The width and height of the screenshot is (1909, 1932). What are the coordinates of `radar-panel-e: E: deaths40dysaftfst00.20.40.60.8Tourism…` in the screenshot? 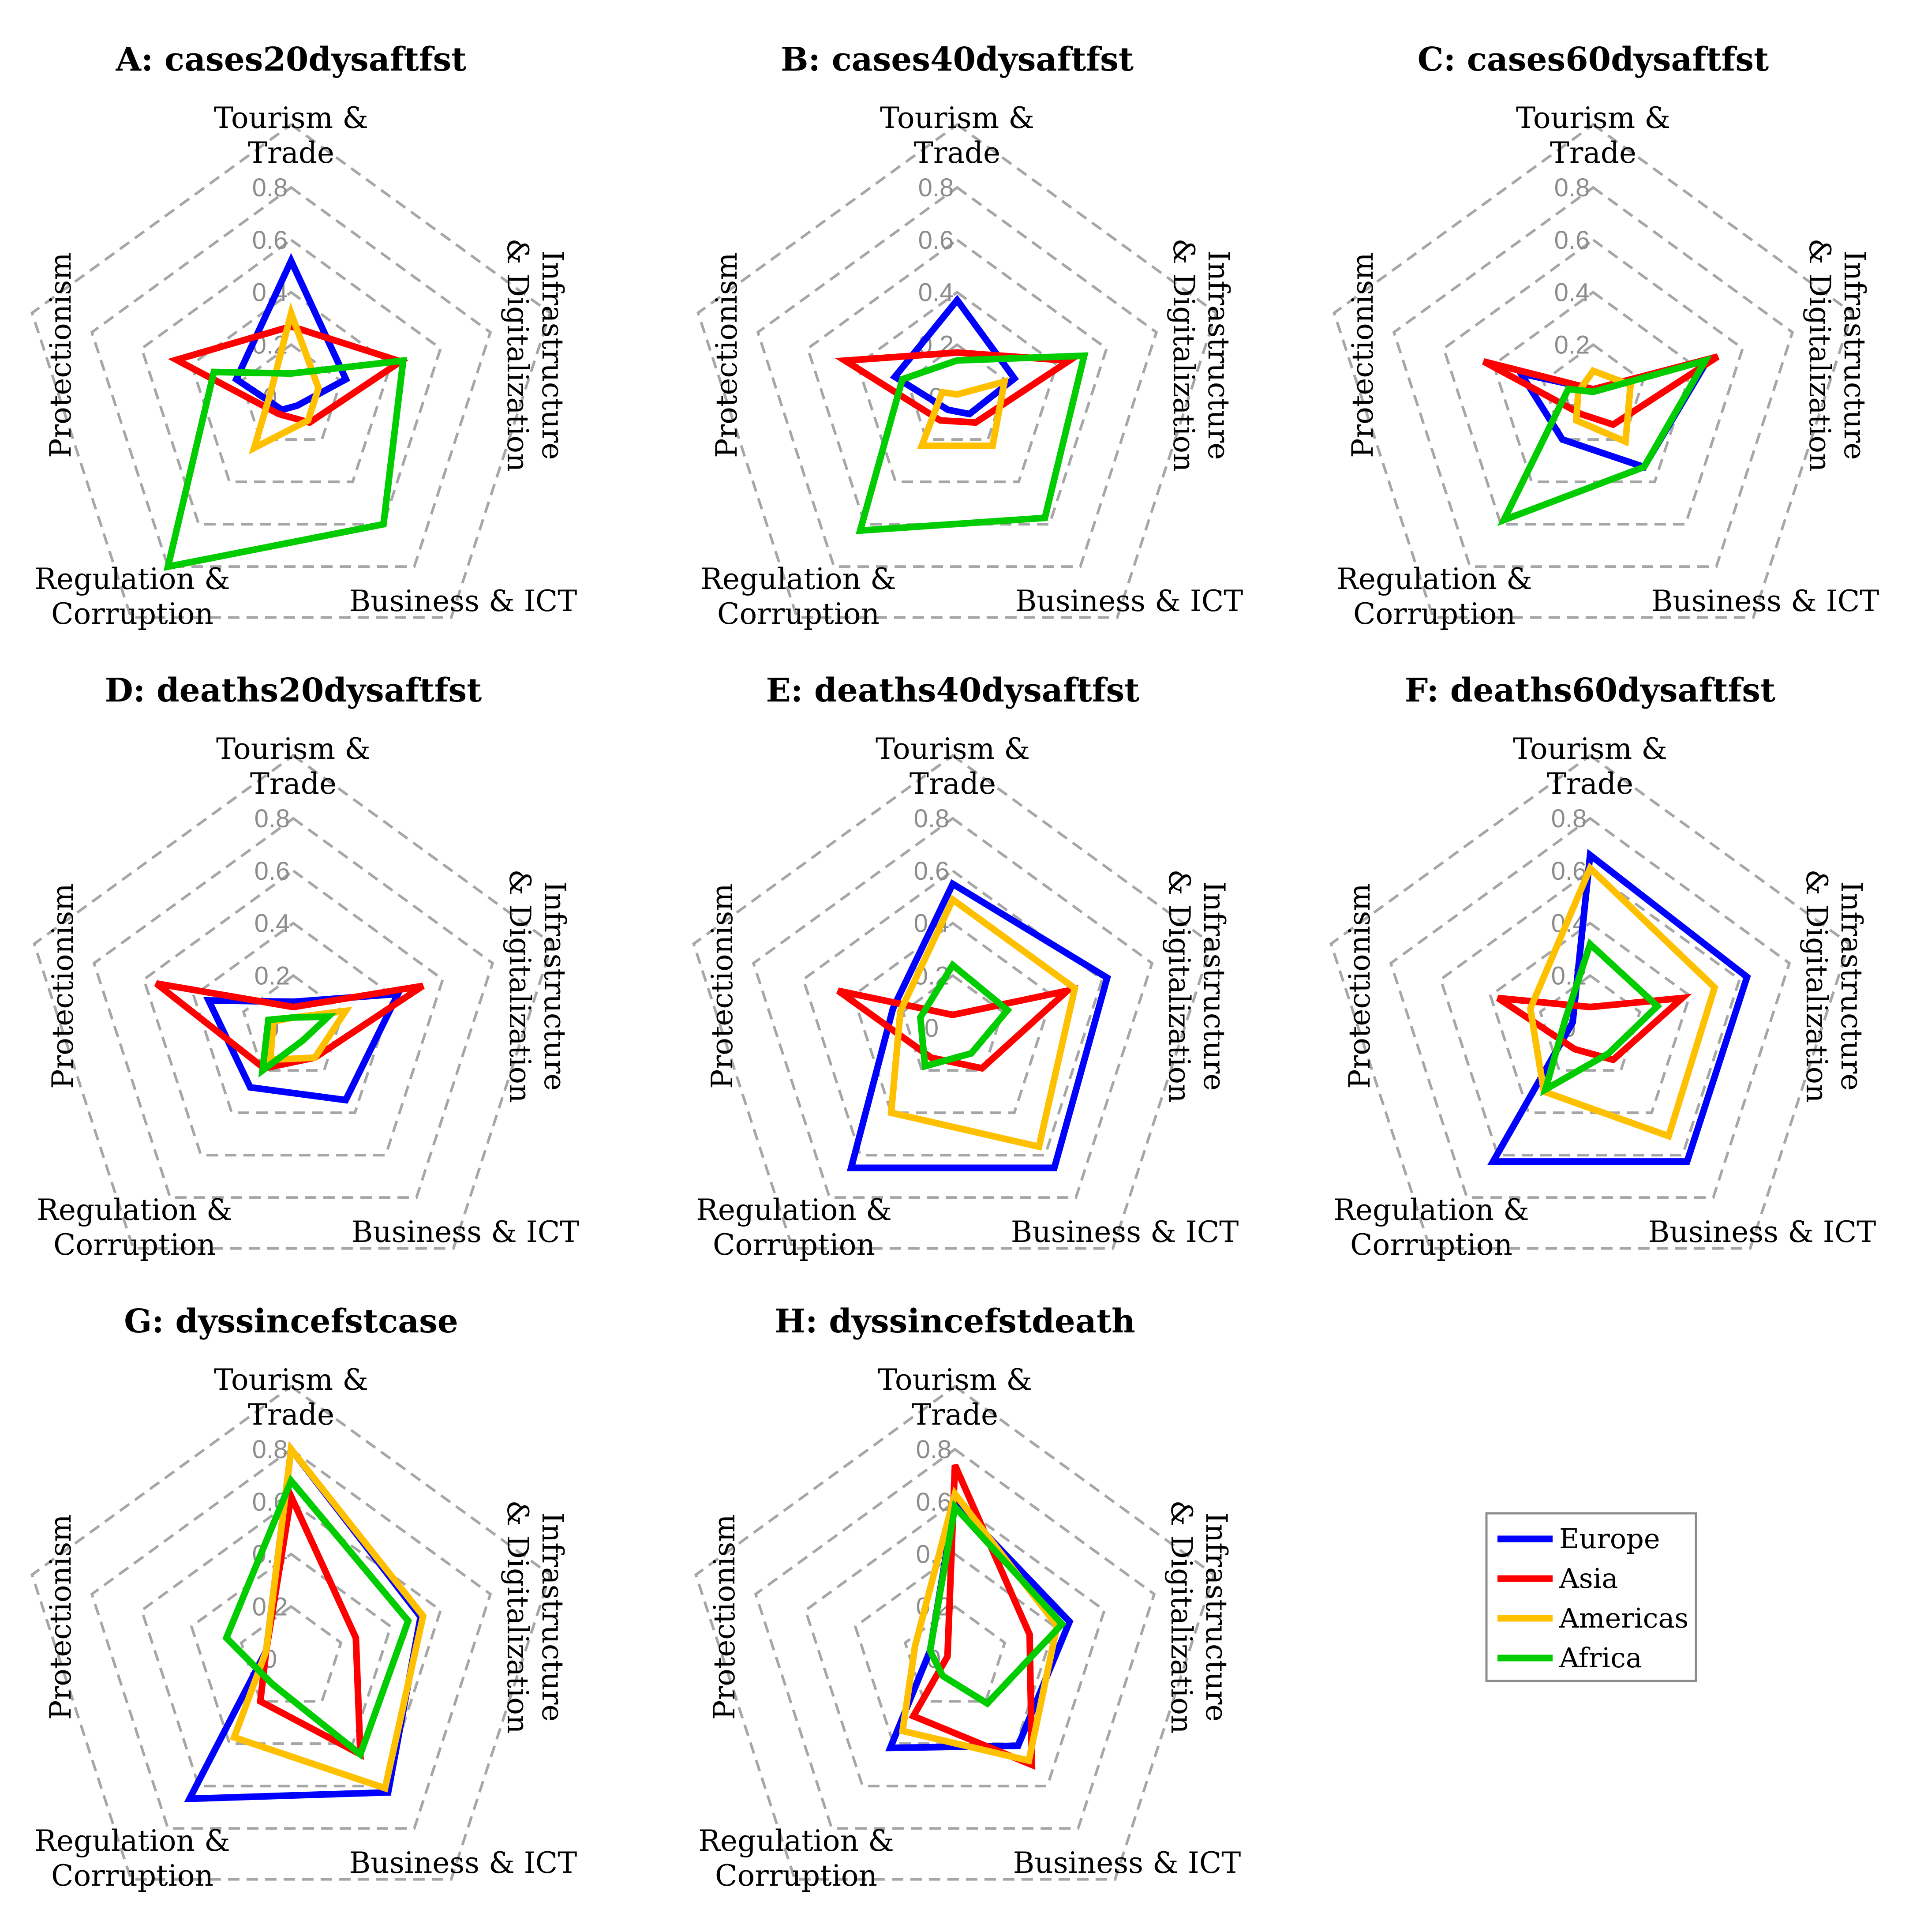 It's located at (965, 967).